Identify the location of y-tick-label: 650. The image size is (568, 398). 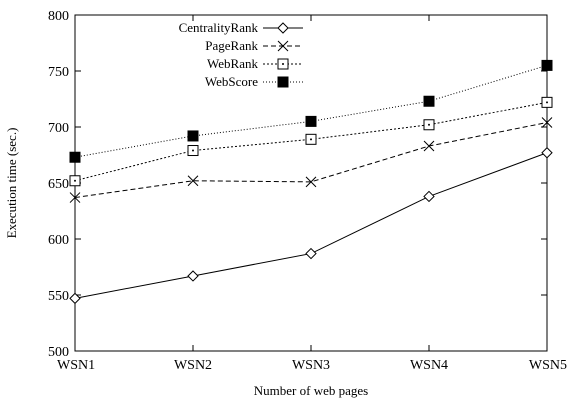
(58, 184).